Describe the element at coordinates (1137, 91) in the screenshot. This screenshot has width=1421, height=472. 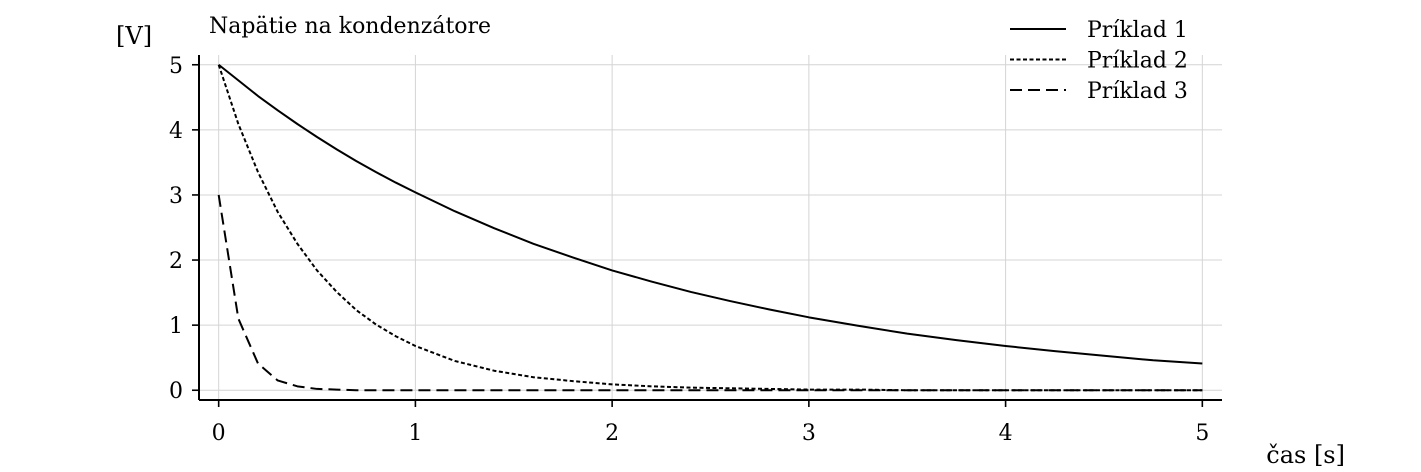
I see `legend-label-3: Príklad 3` at that location.